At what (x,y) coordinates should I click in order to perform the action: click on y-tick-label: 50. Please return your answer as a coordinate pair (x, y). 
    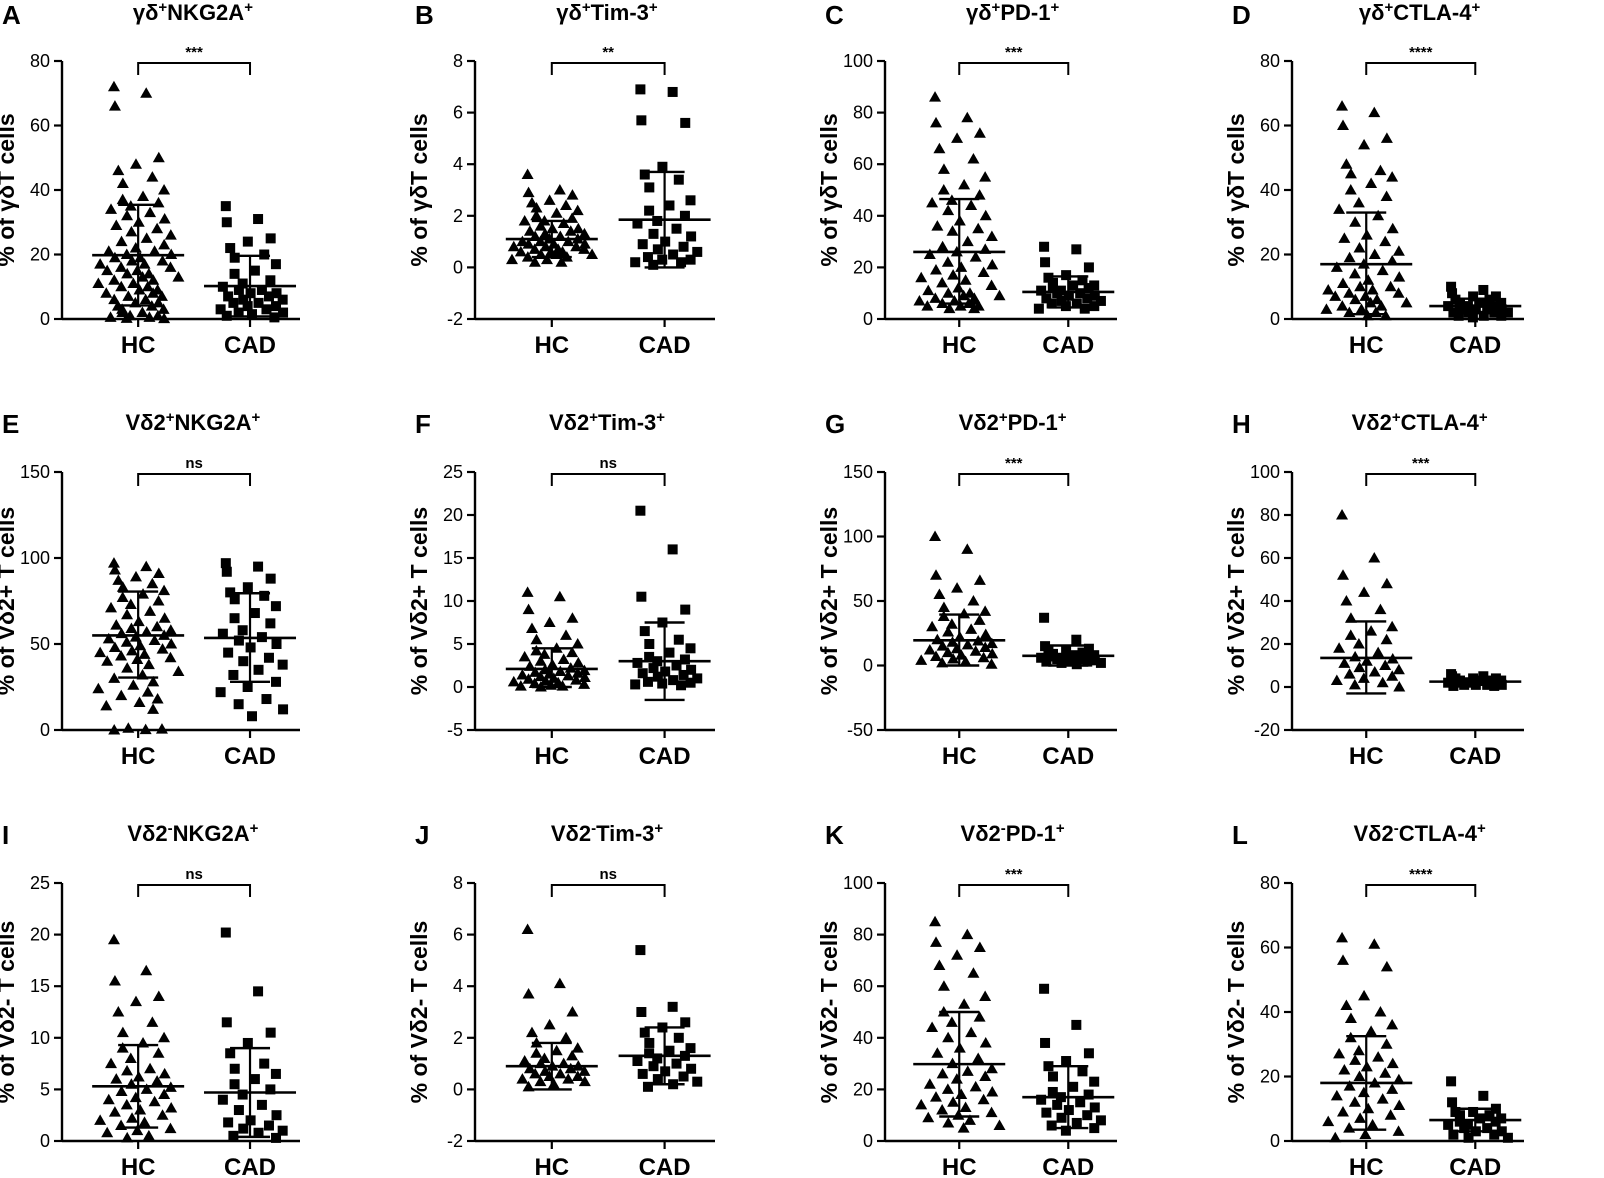
    Looking at the image, I should click on (863, 601).